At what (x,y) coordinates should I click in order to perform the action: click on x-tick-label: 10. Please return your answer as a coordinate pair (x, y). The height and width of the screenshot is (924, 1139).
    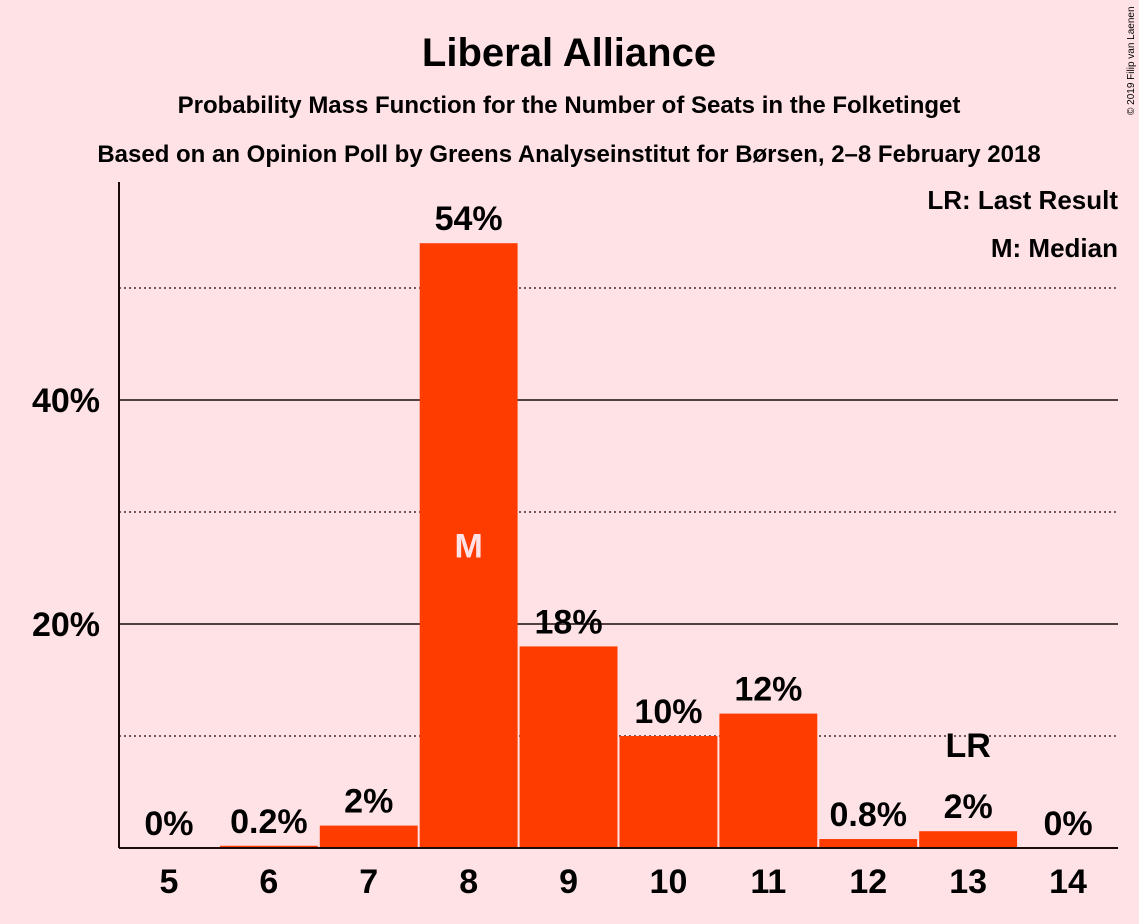
    Looking at the image, I should click on (669, 882).